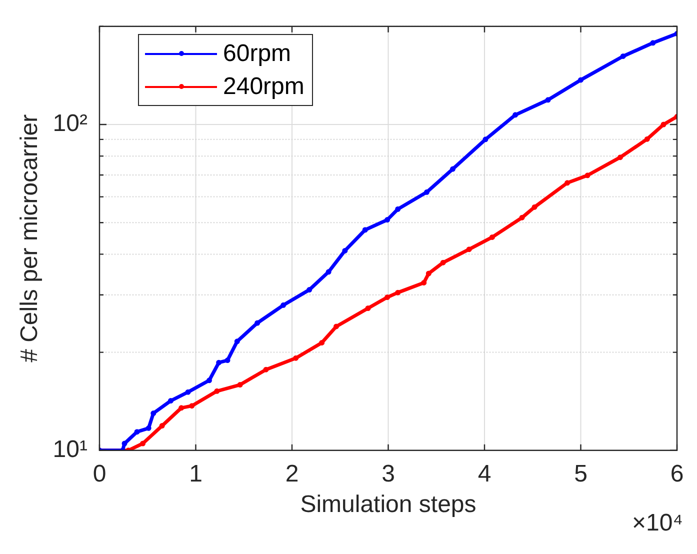  I want to click on legend-label: 60rpm, so click(257, 54).